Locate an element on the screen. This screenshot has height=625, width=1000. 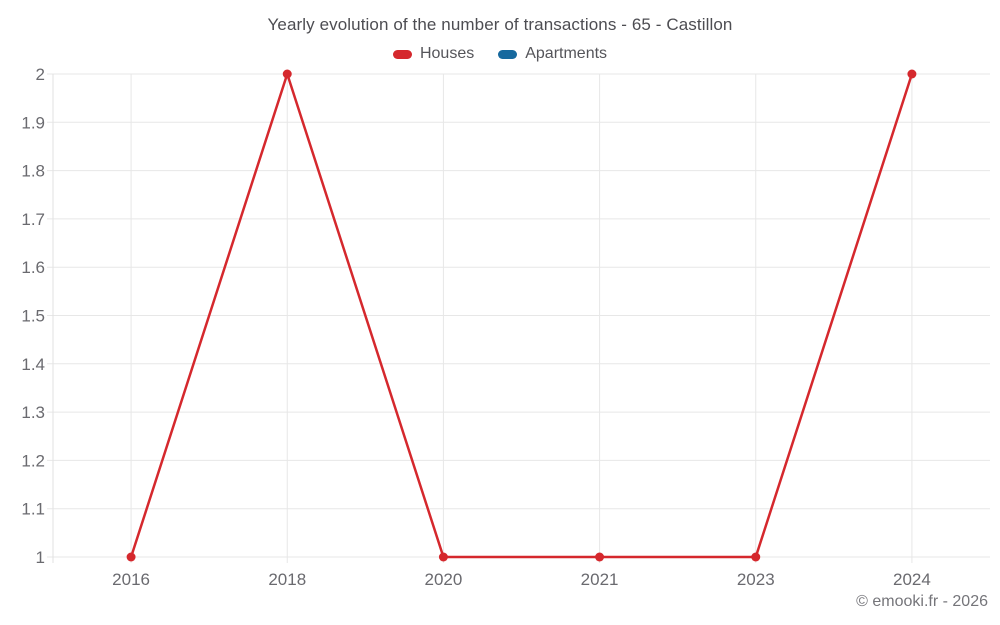
y-axis-tick-label: 1.7 is located at coordinates (33, 219).